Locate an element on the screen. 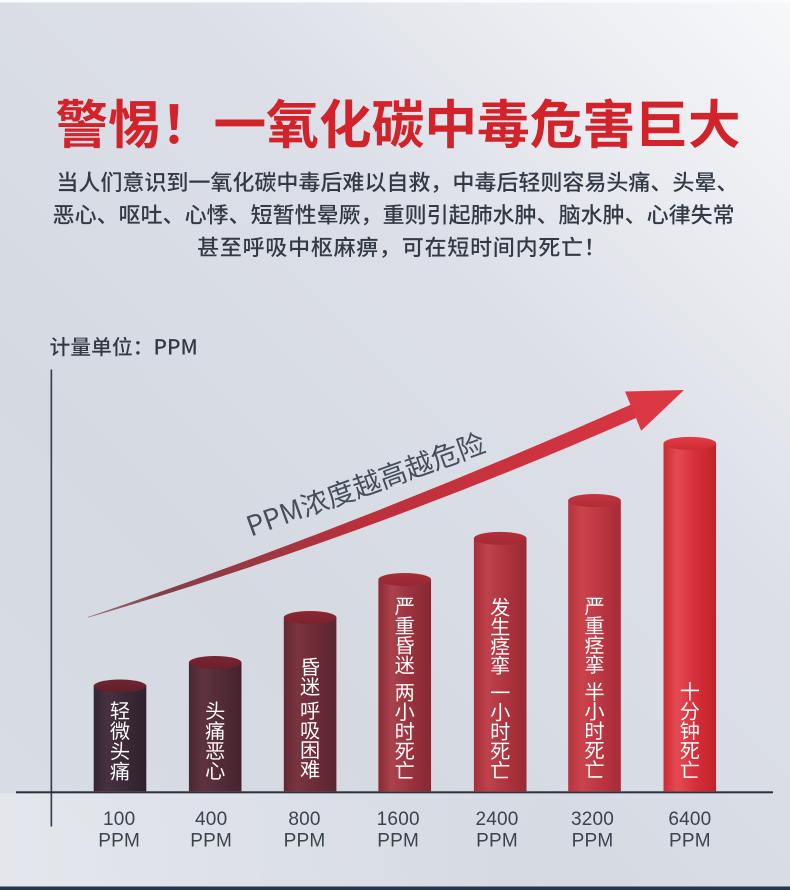  svg-text: 6400 is located at coordinates (689, 819).